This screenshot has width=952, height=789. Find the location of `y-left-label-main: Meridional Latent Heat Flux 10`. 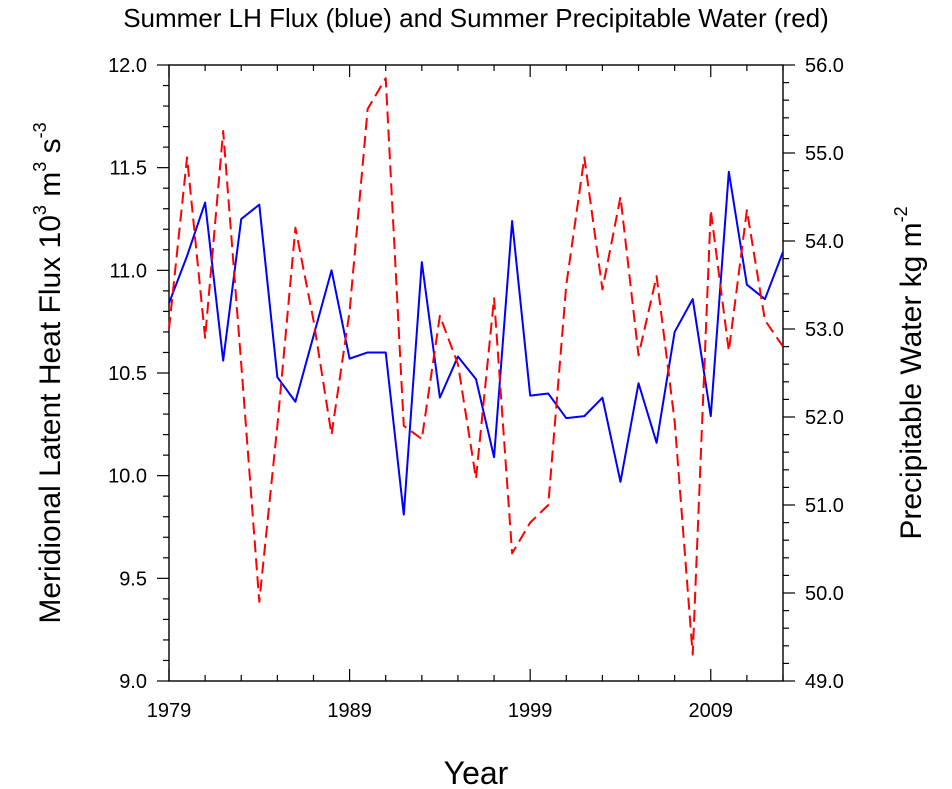

y-left-label-main: Meridional Latent Heat Flux 10 is located at coordinates (50, 419).